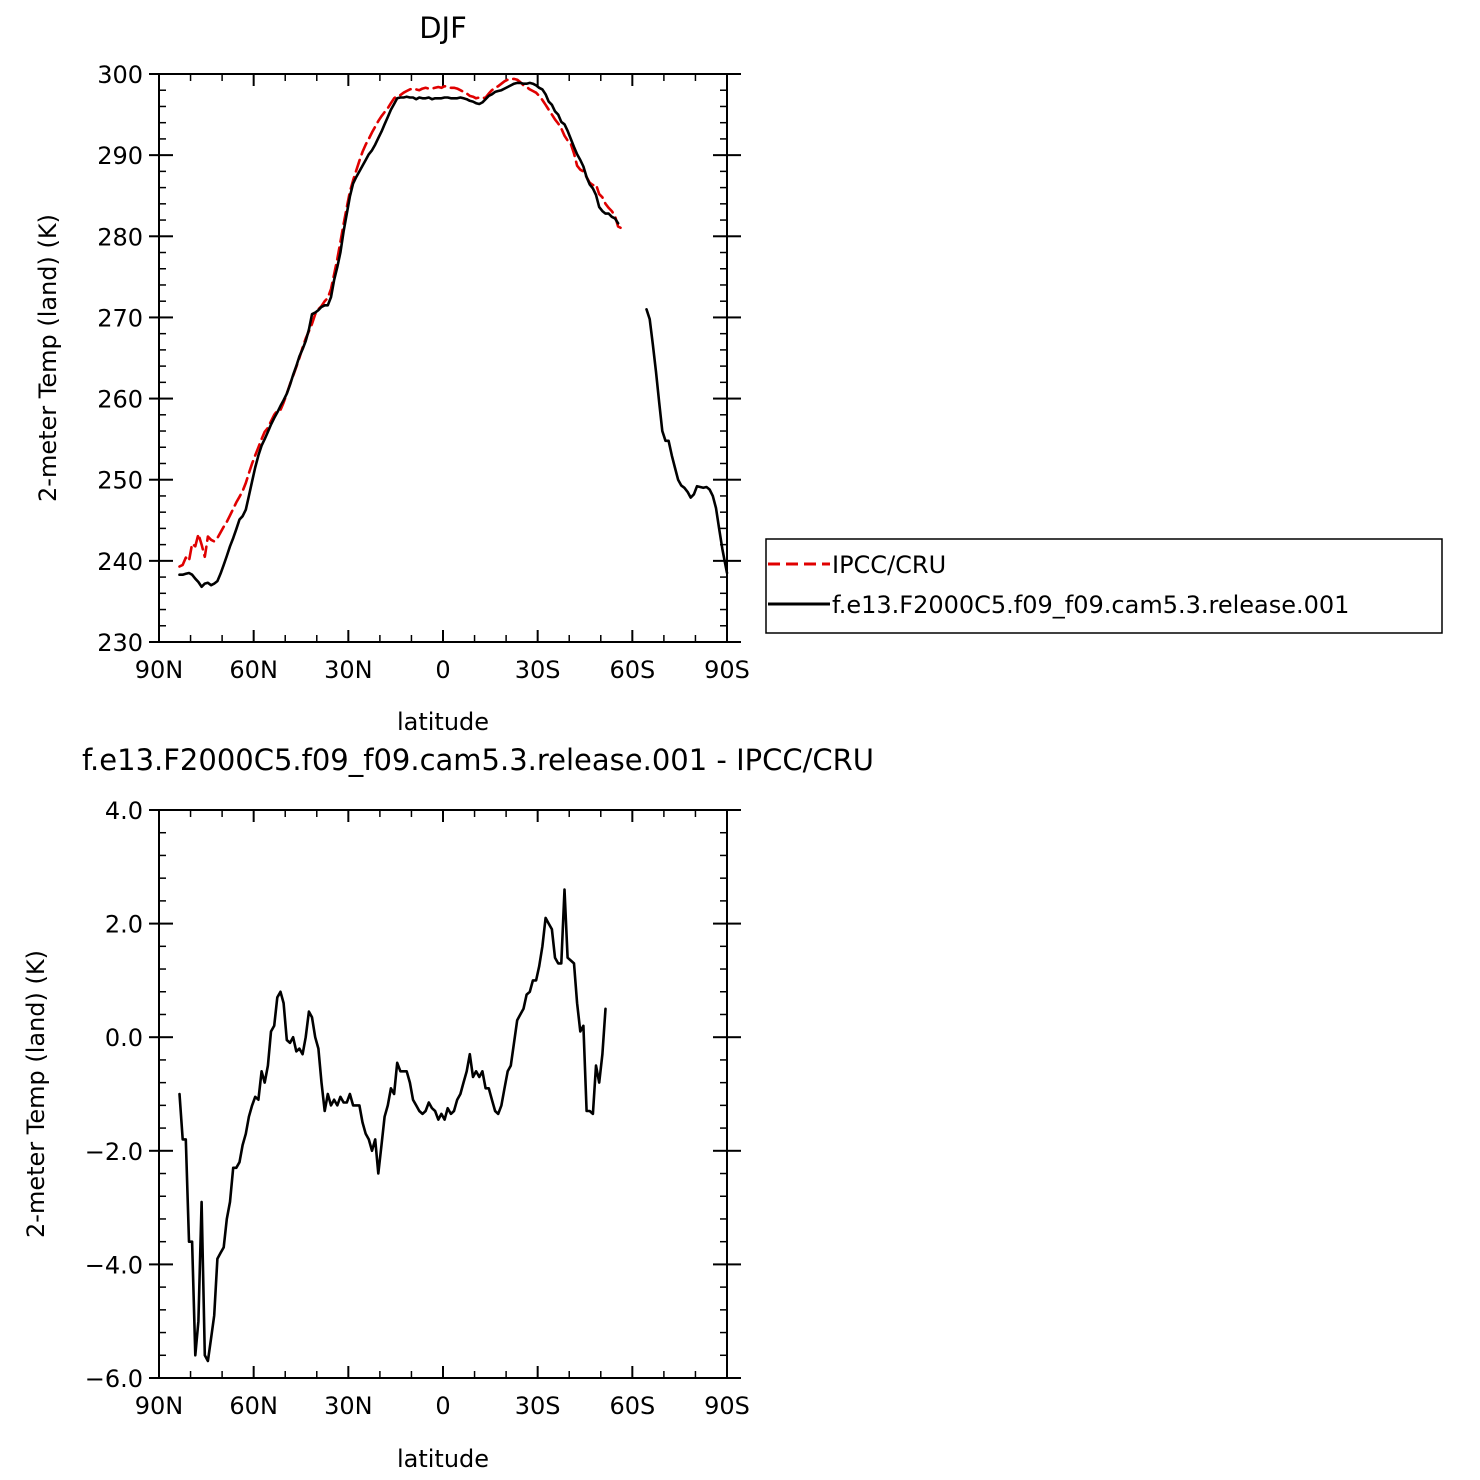  I want to click on top-y-tick-label: 240, so click(120, 562).